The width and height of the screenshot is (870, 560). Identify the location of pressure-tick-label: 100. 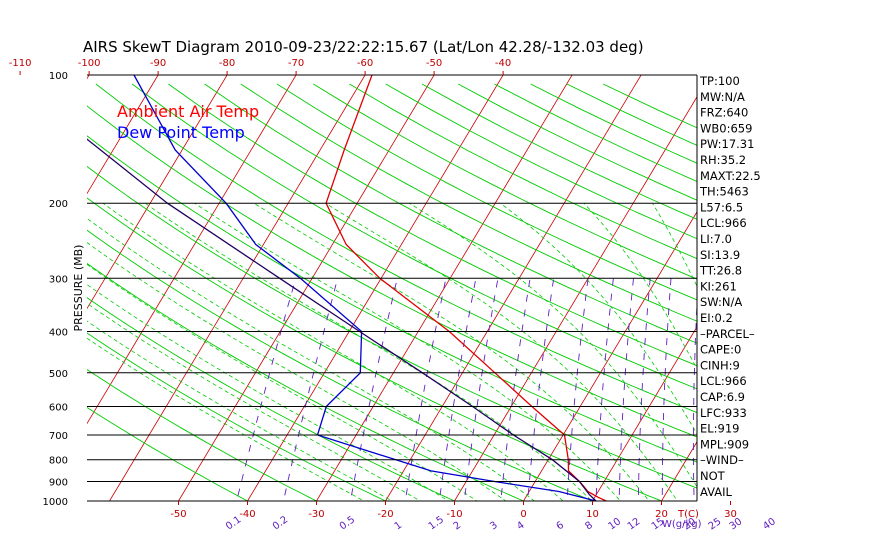
(58, 76).